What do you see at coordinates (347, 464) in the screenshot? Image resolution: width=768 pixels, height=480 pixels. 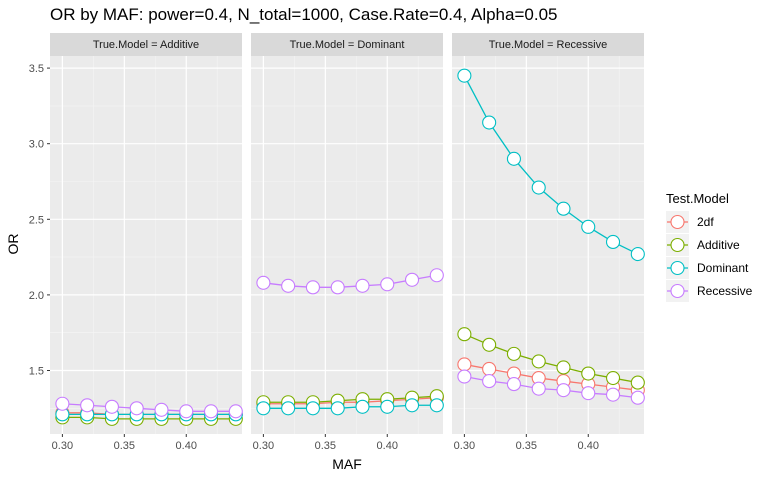 I see `x-axis-title: MAF` at bounding box center [347, 464].